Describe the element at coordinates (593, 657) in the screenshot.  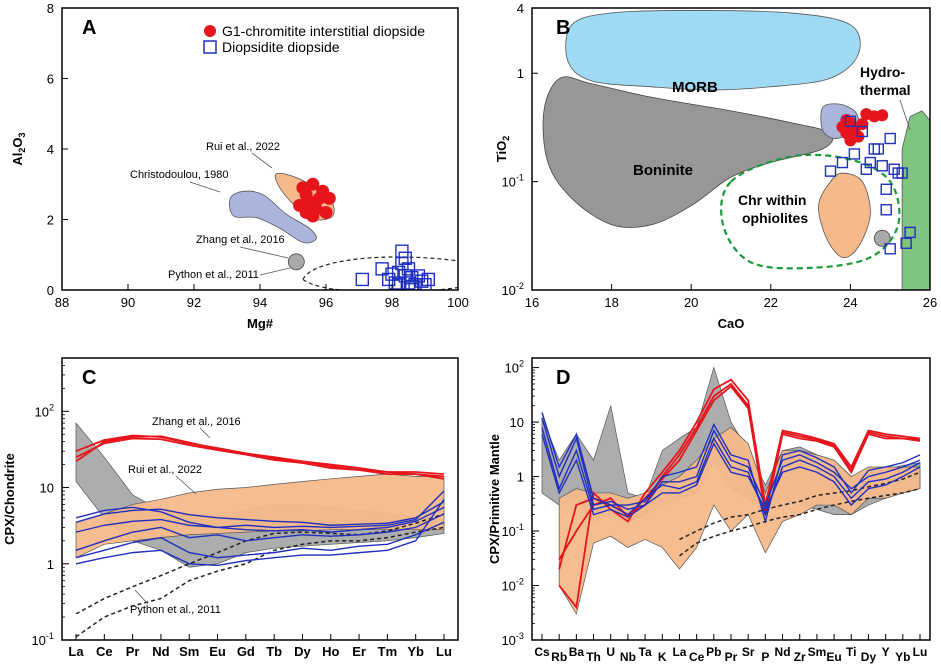
I see `xtick-label-d-3: Th` at that location.